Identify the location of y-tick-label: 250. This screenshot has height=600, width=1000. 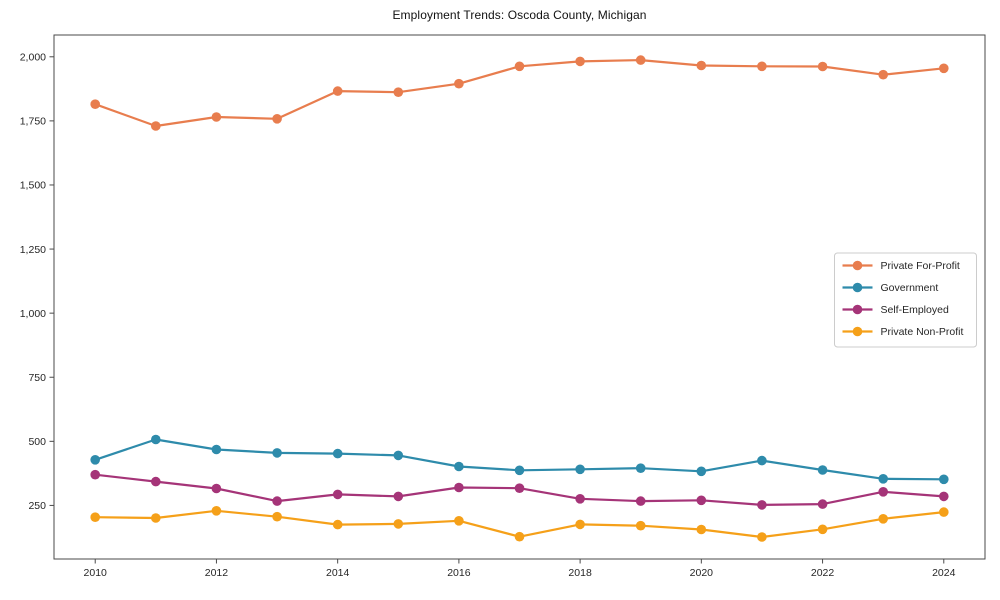
(37, 506).